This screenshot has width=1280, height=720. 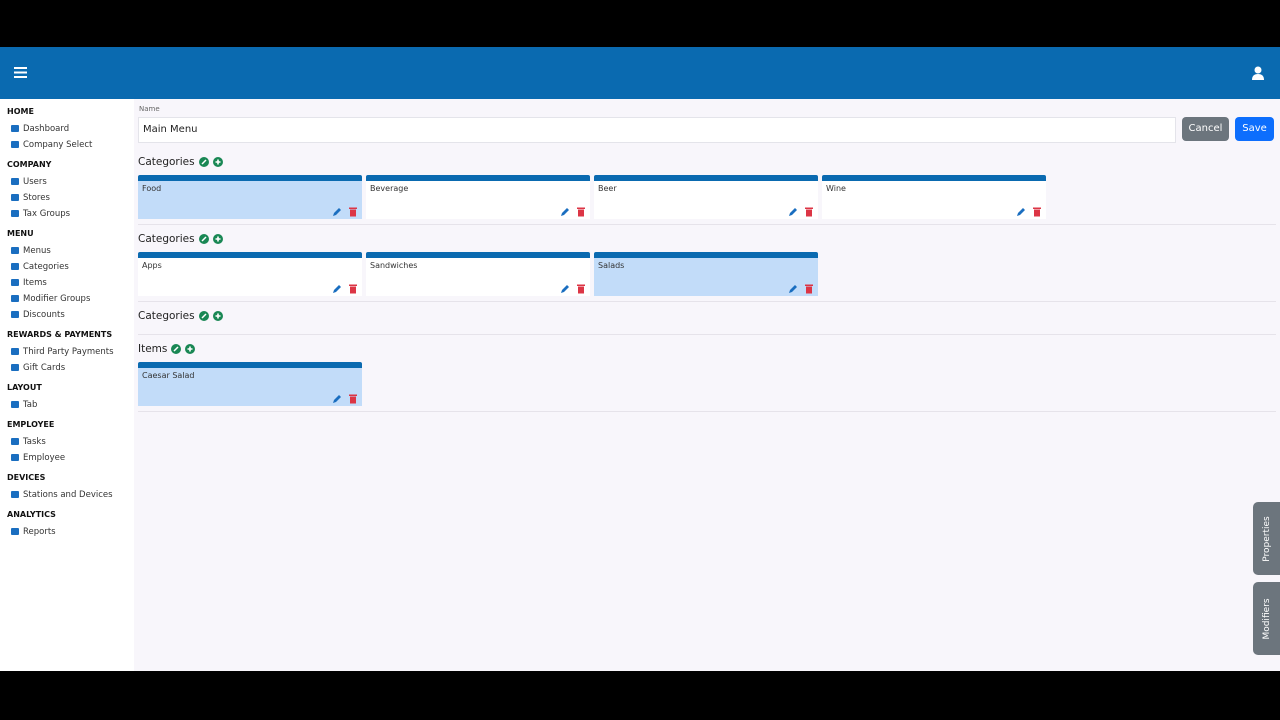 I want to click on nav-item: Stations and Devices, so click(x=62, y=495).